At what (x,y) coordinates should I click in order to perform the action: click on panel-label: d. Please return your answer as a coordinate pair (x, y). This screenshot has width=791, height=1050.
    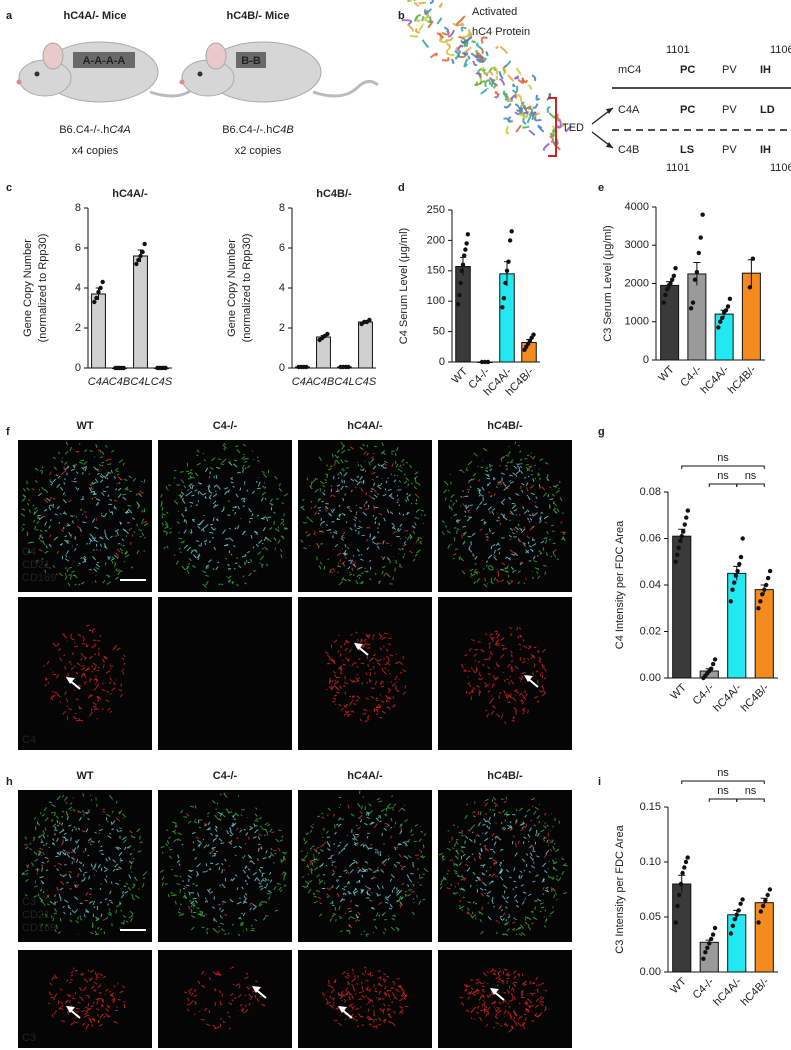
    Looking at the image, I should click on (401, 188).